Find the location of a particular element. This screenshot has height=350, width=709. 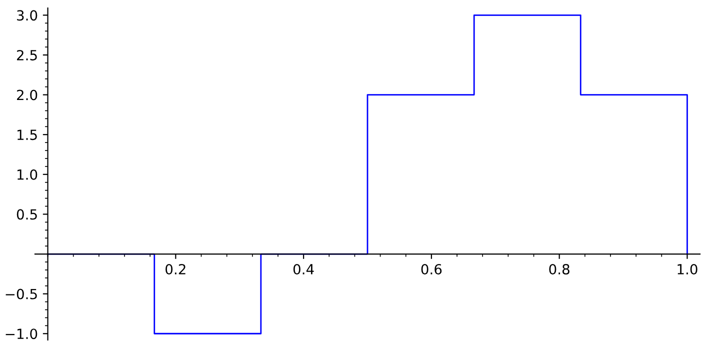

y-tick-label: −1.0 is located at coordinates (22, 334).